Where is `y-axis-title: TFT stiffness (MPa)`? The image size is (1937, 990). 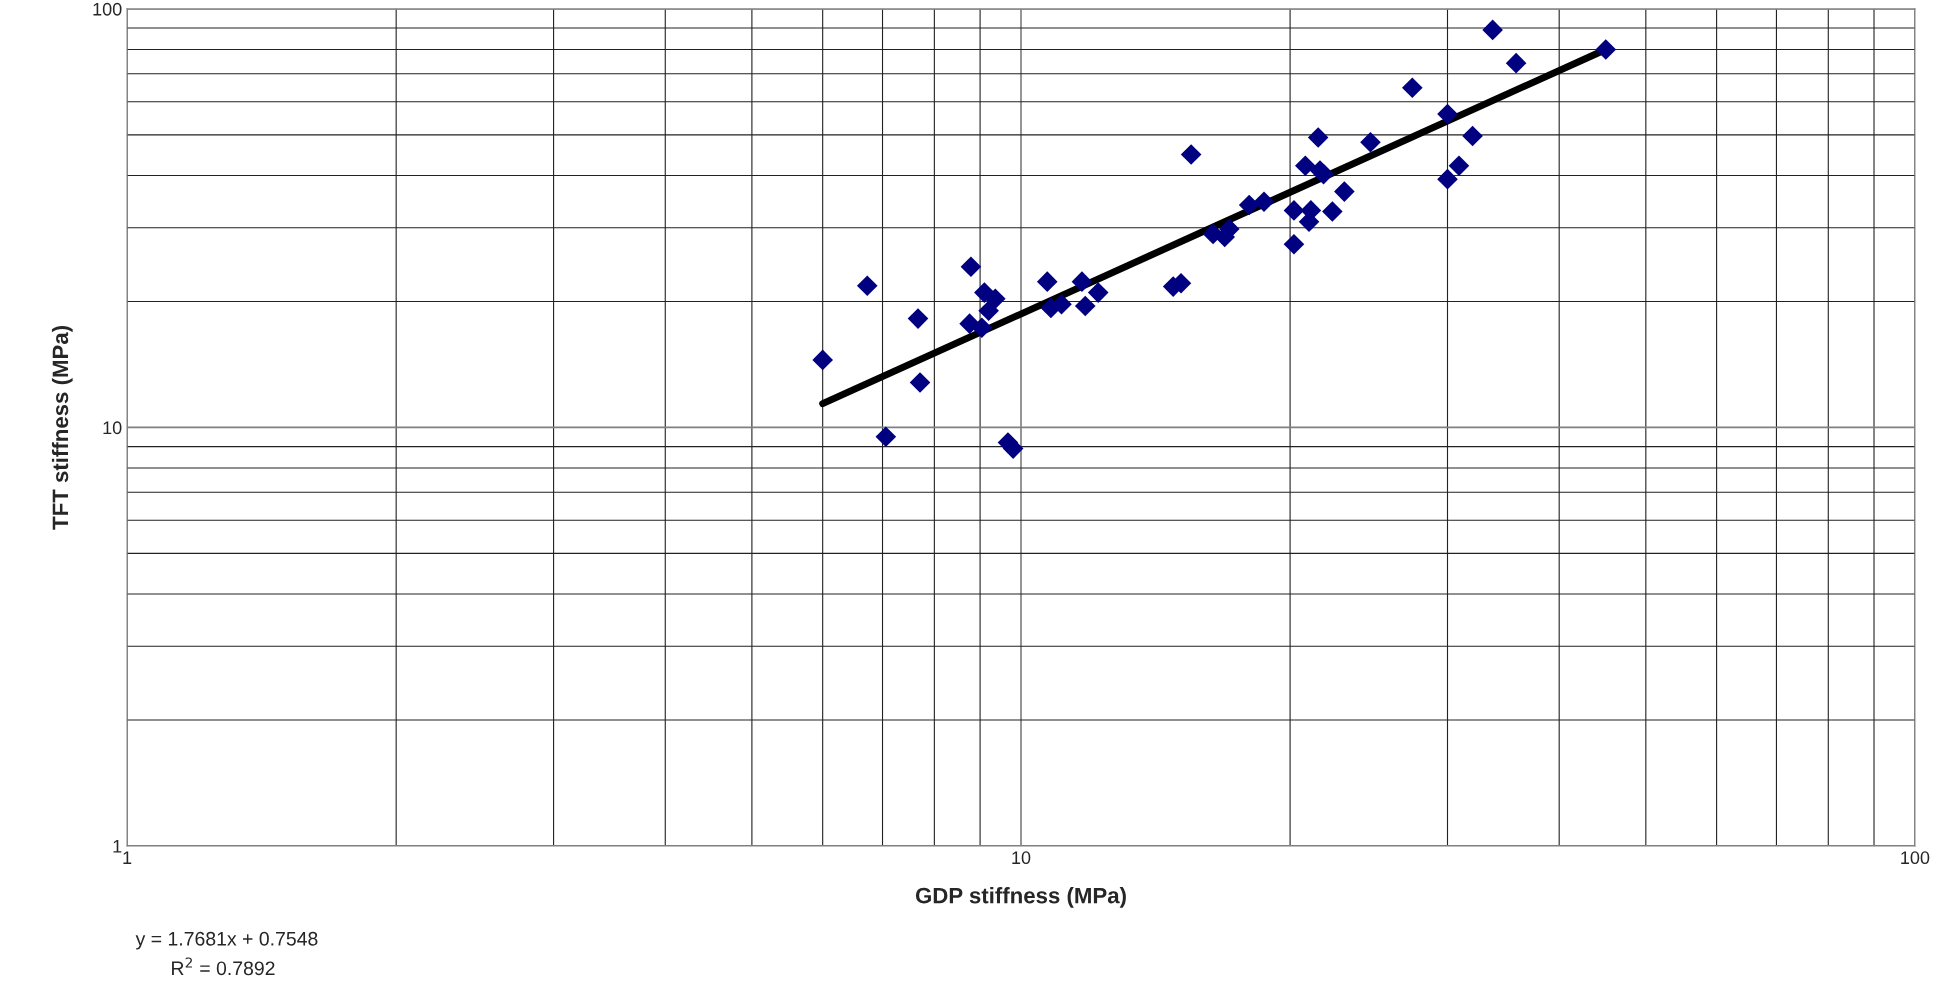
y-axis-title: TFT stiffness (MPa) is located at coordinates (62, 428).